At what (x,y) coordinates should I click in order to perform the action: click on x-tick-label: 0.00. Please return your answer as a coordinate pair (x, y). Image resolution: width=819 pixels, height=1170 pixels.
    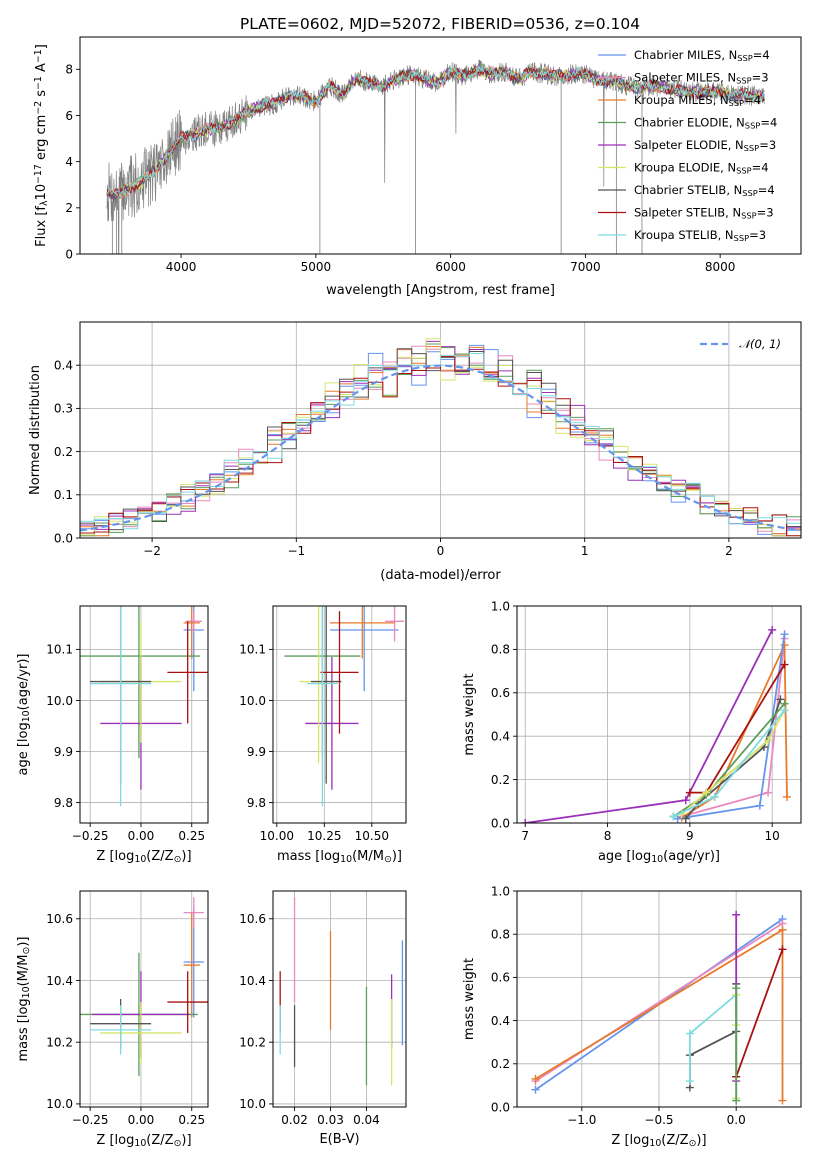
    Looking at the image, I should click on (141, 1120).